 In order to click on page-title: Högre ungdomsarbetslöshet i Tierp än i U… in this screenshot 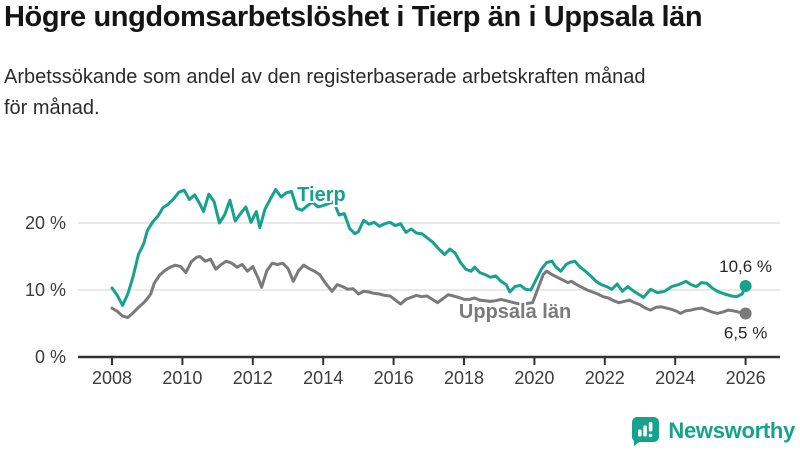, I will do `click(353, 17)`.